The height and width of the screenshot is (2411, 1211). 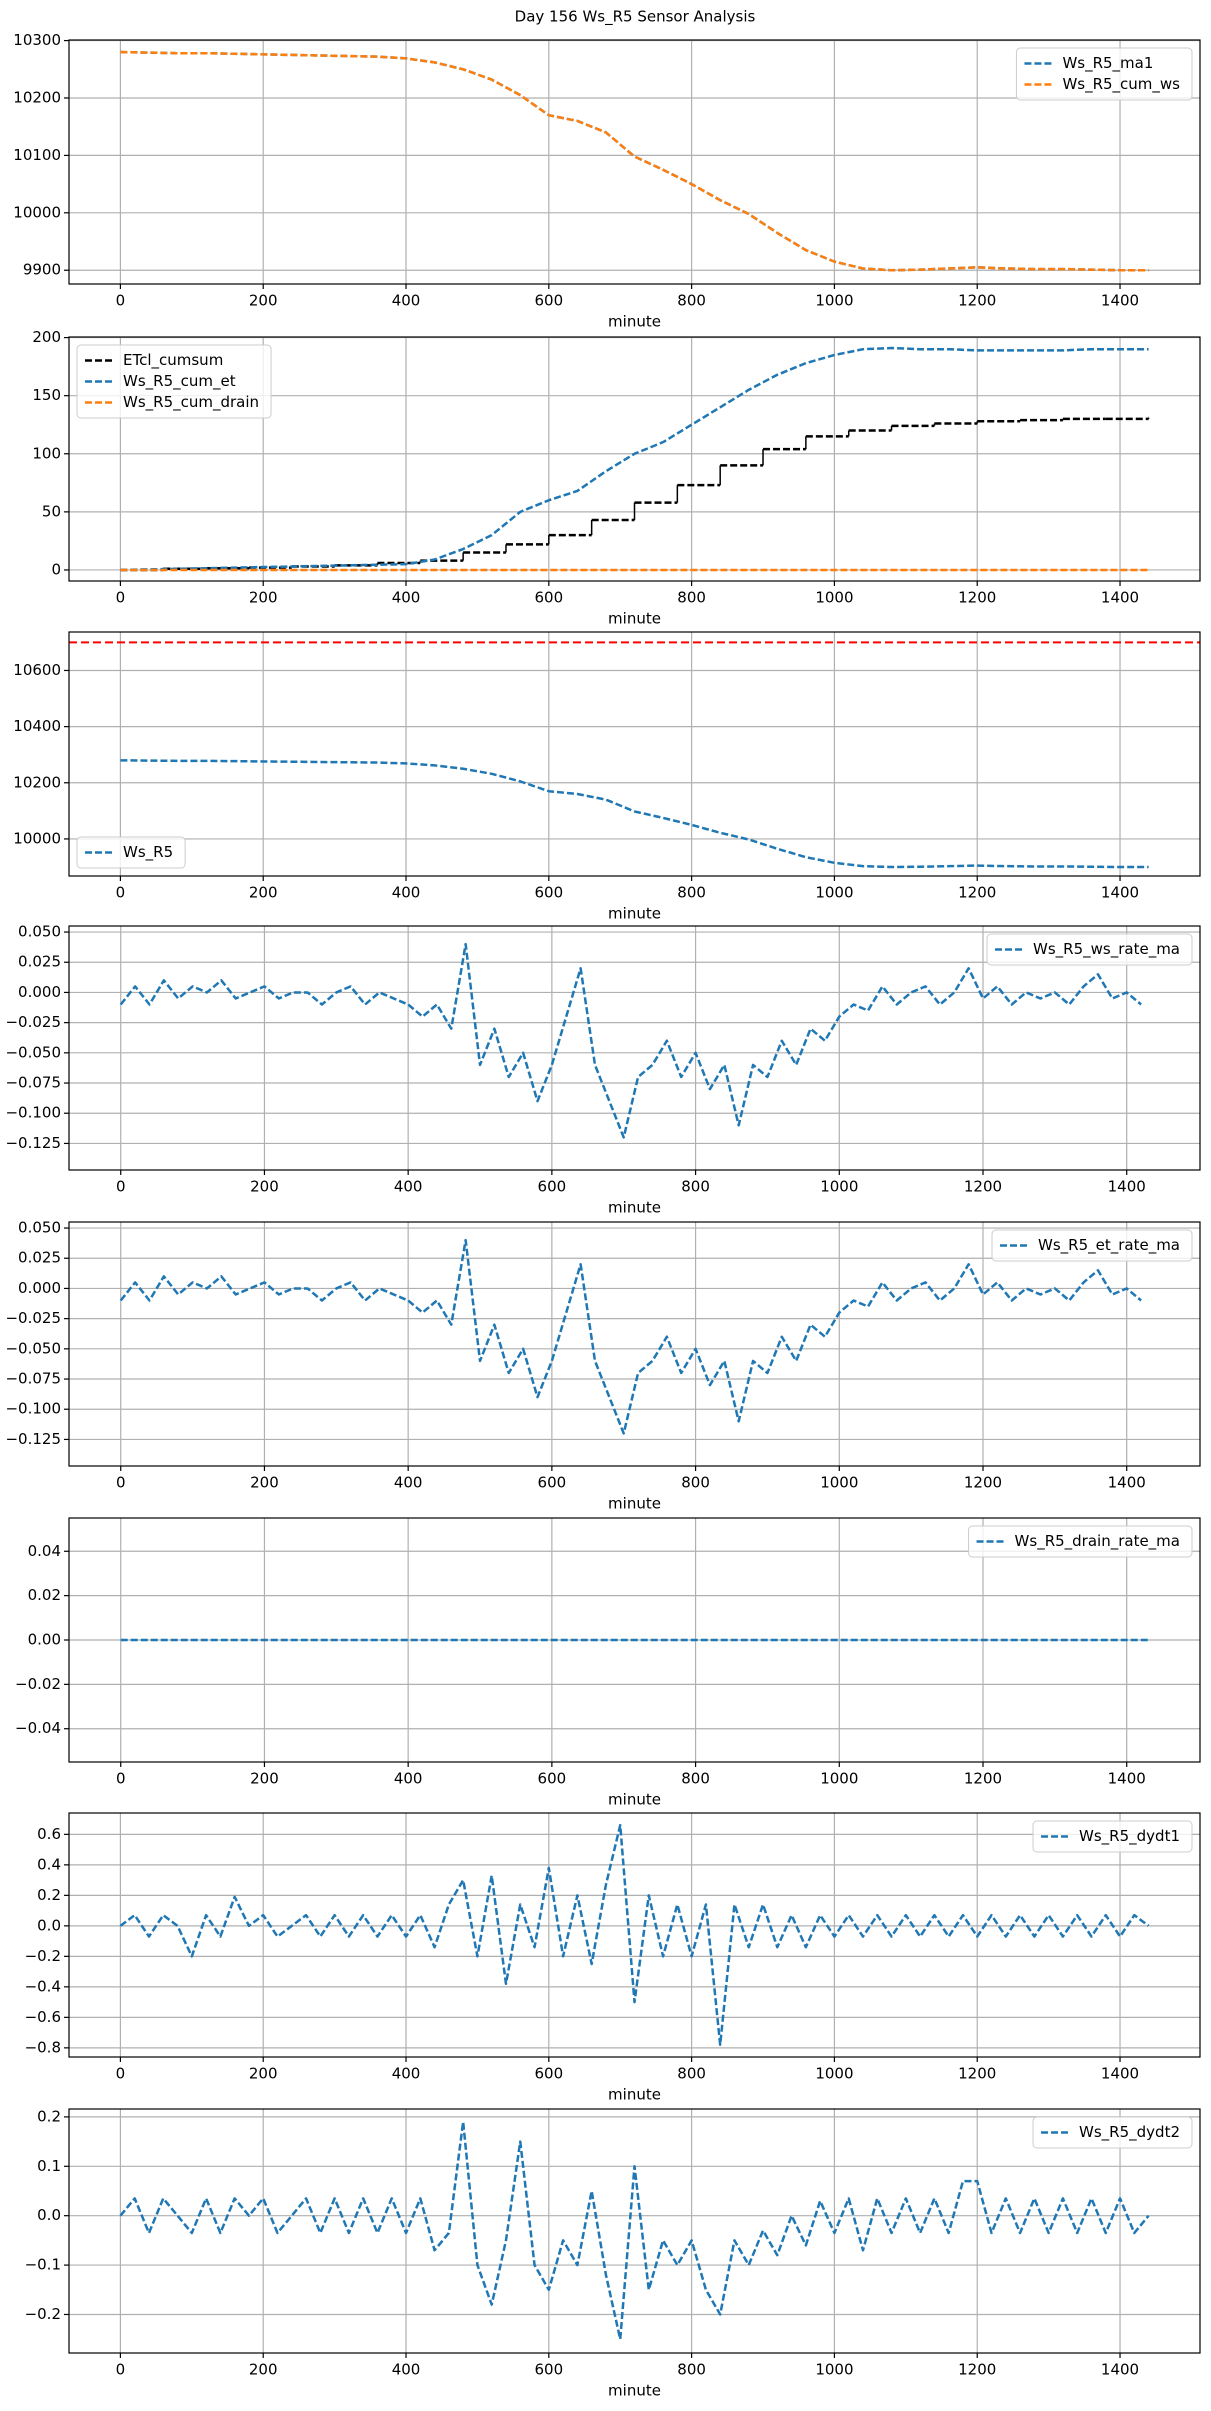 I want to click on legend: ETcl_cumsum Ws_R5_cum_et Ws_R5_cum_drain, so click(x=174, y=381).